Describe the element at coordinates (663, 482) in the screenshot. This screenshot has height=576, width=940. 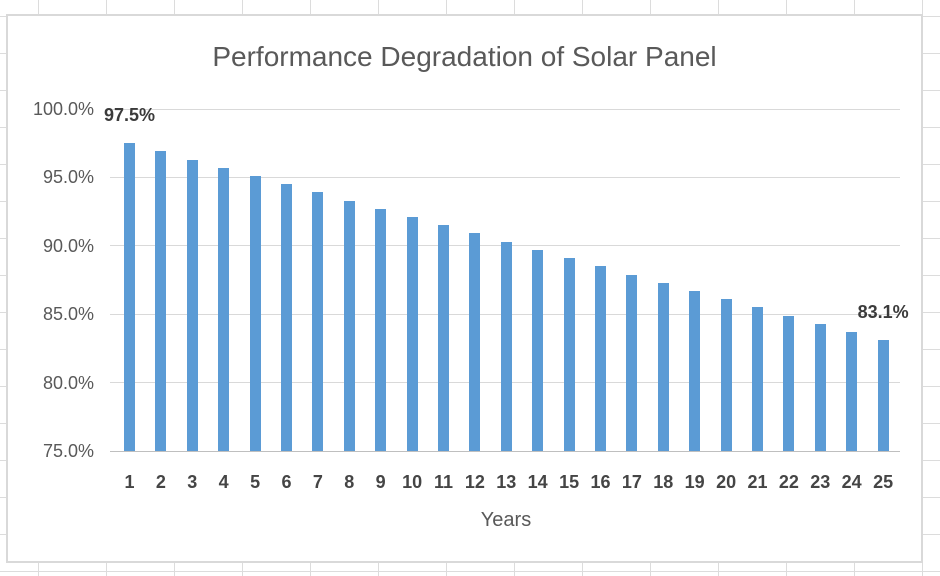
I see `x-axis-tick-label: 18` at that location.